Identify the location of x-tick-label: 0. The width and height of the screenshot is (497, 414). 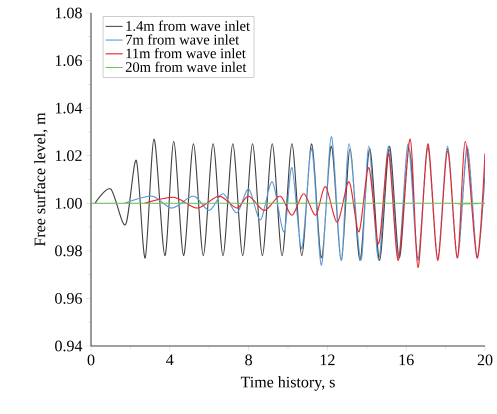
(91, 360).